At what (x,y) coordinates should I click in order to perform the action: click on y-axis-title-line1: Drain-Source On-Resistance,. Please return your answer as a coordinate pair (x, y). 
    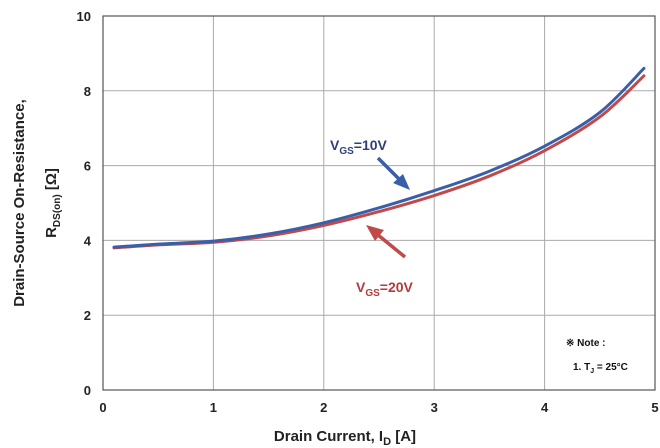
    Looking at the image, I should click on (19, 203).